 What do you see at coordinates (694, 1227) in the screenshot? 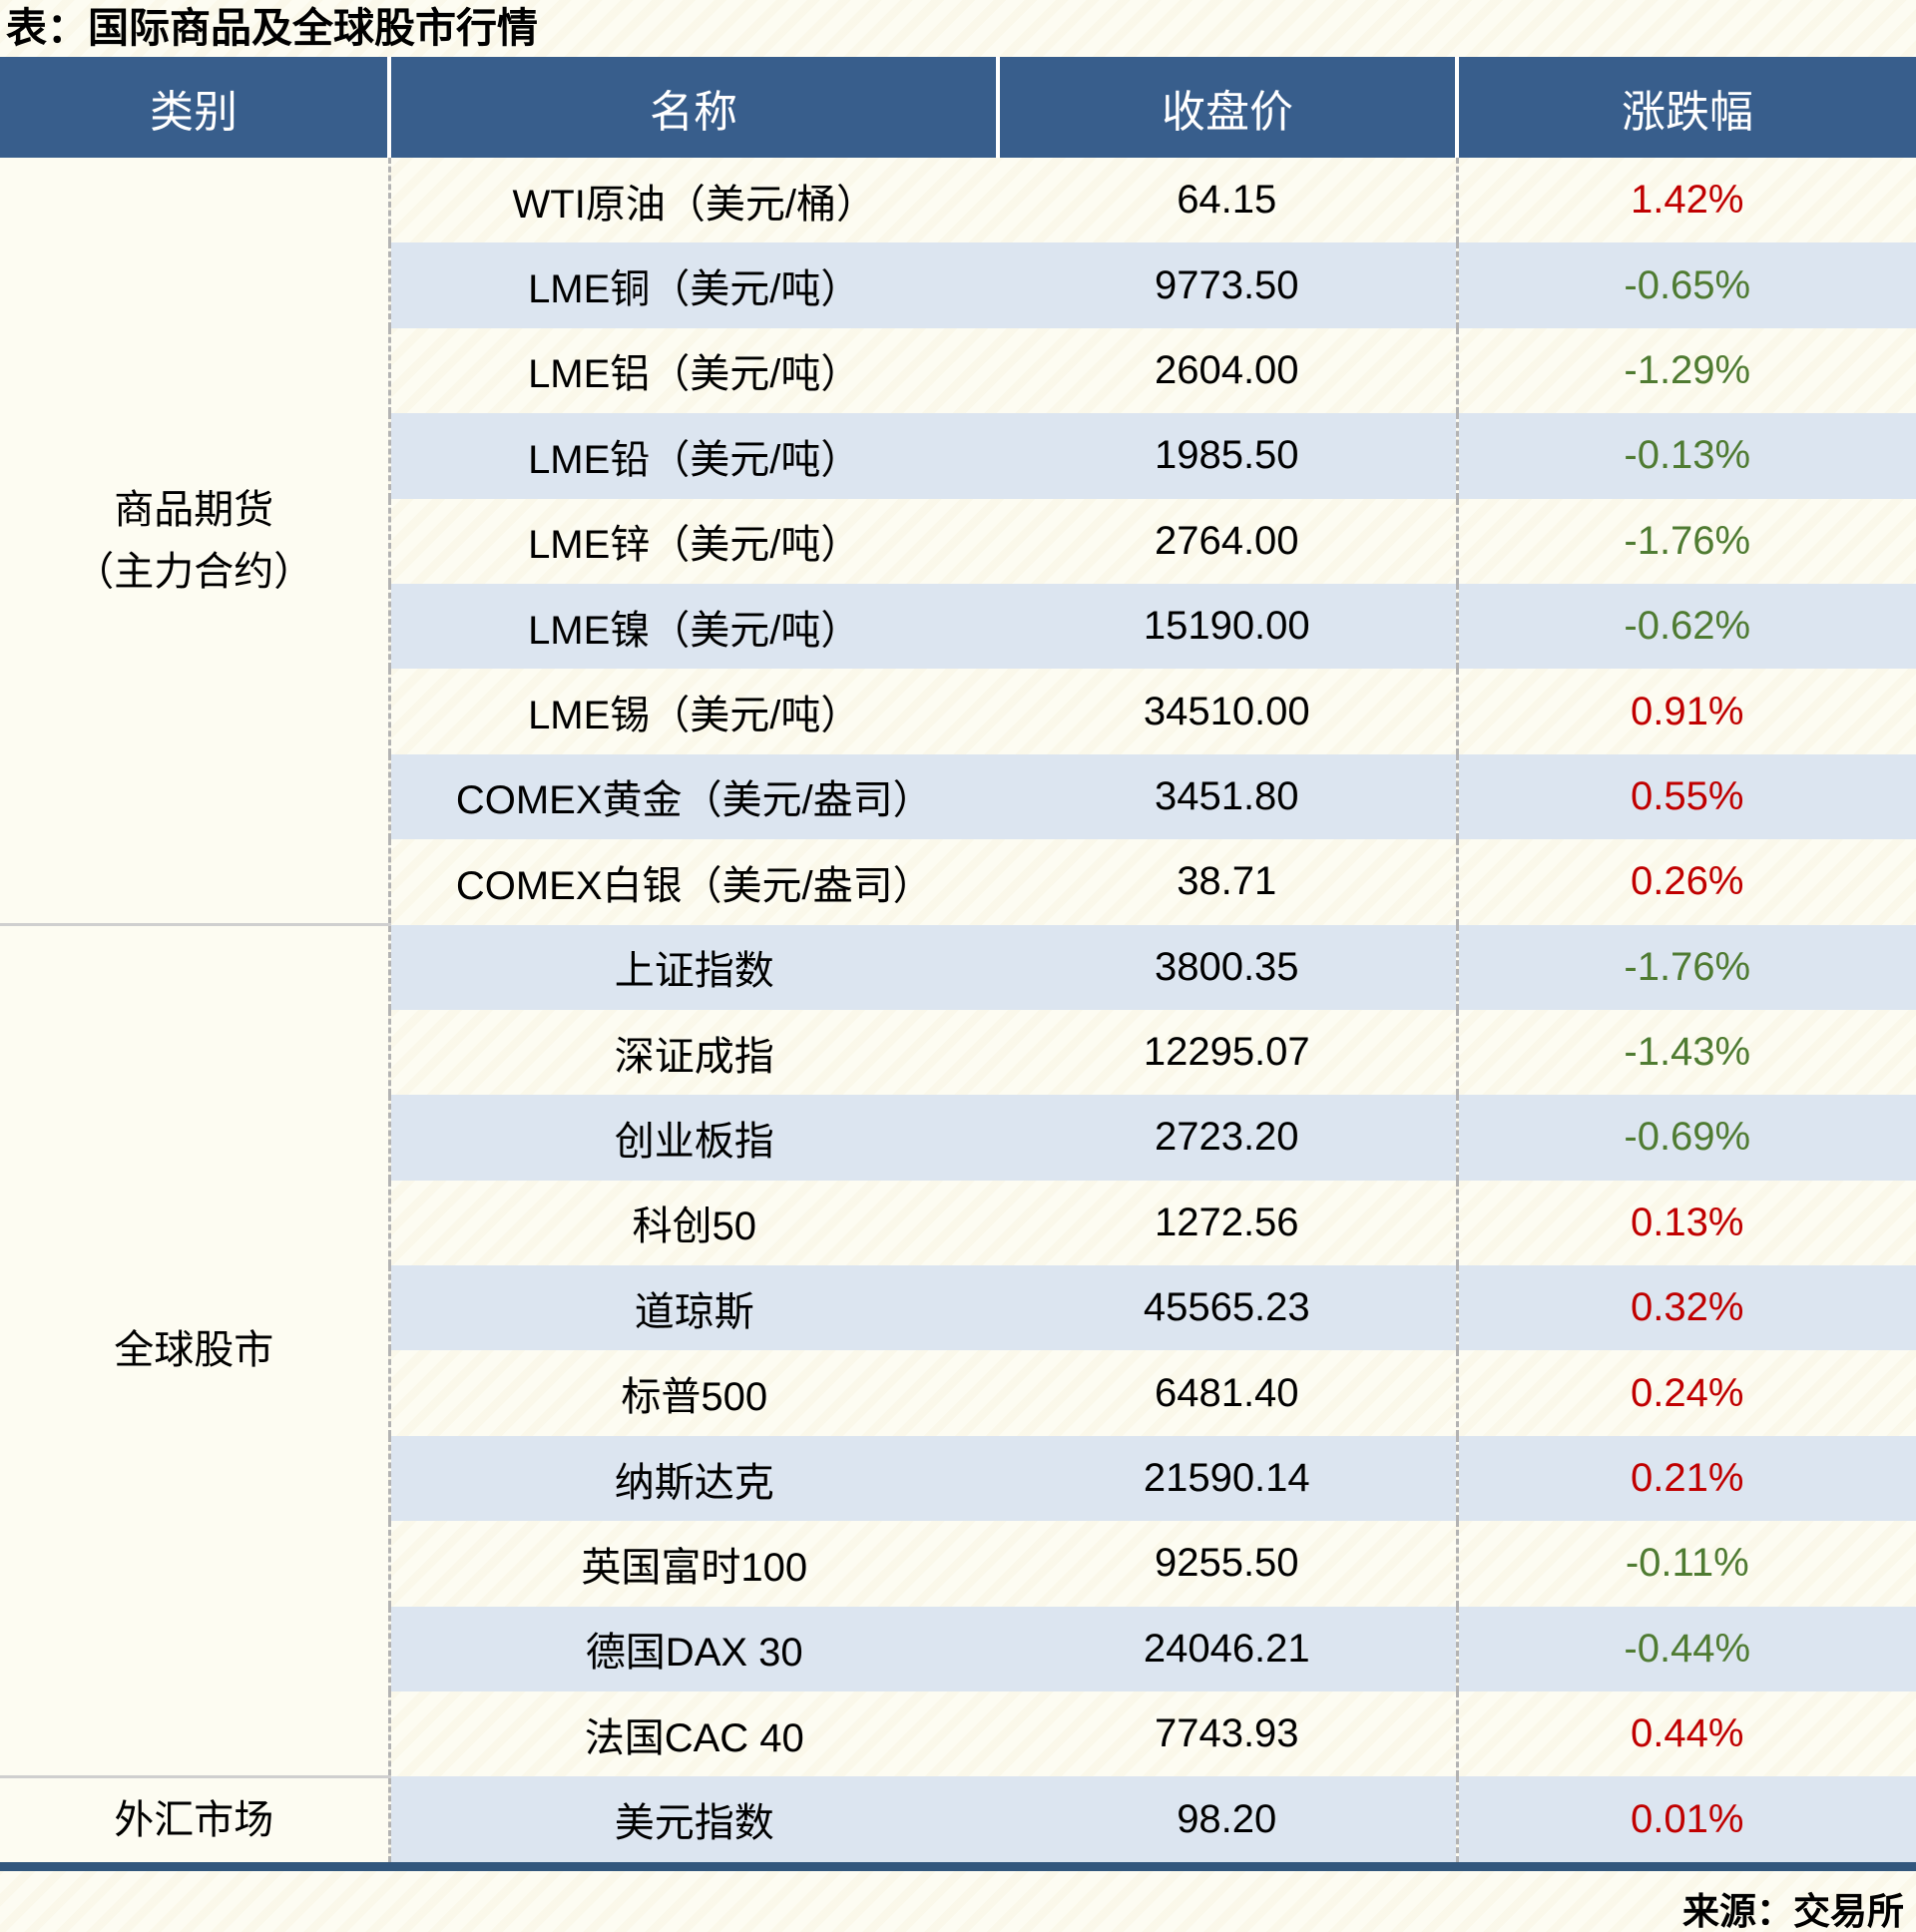
I see `instrument-name: 科创50` at bounding box center [694, 1227].